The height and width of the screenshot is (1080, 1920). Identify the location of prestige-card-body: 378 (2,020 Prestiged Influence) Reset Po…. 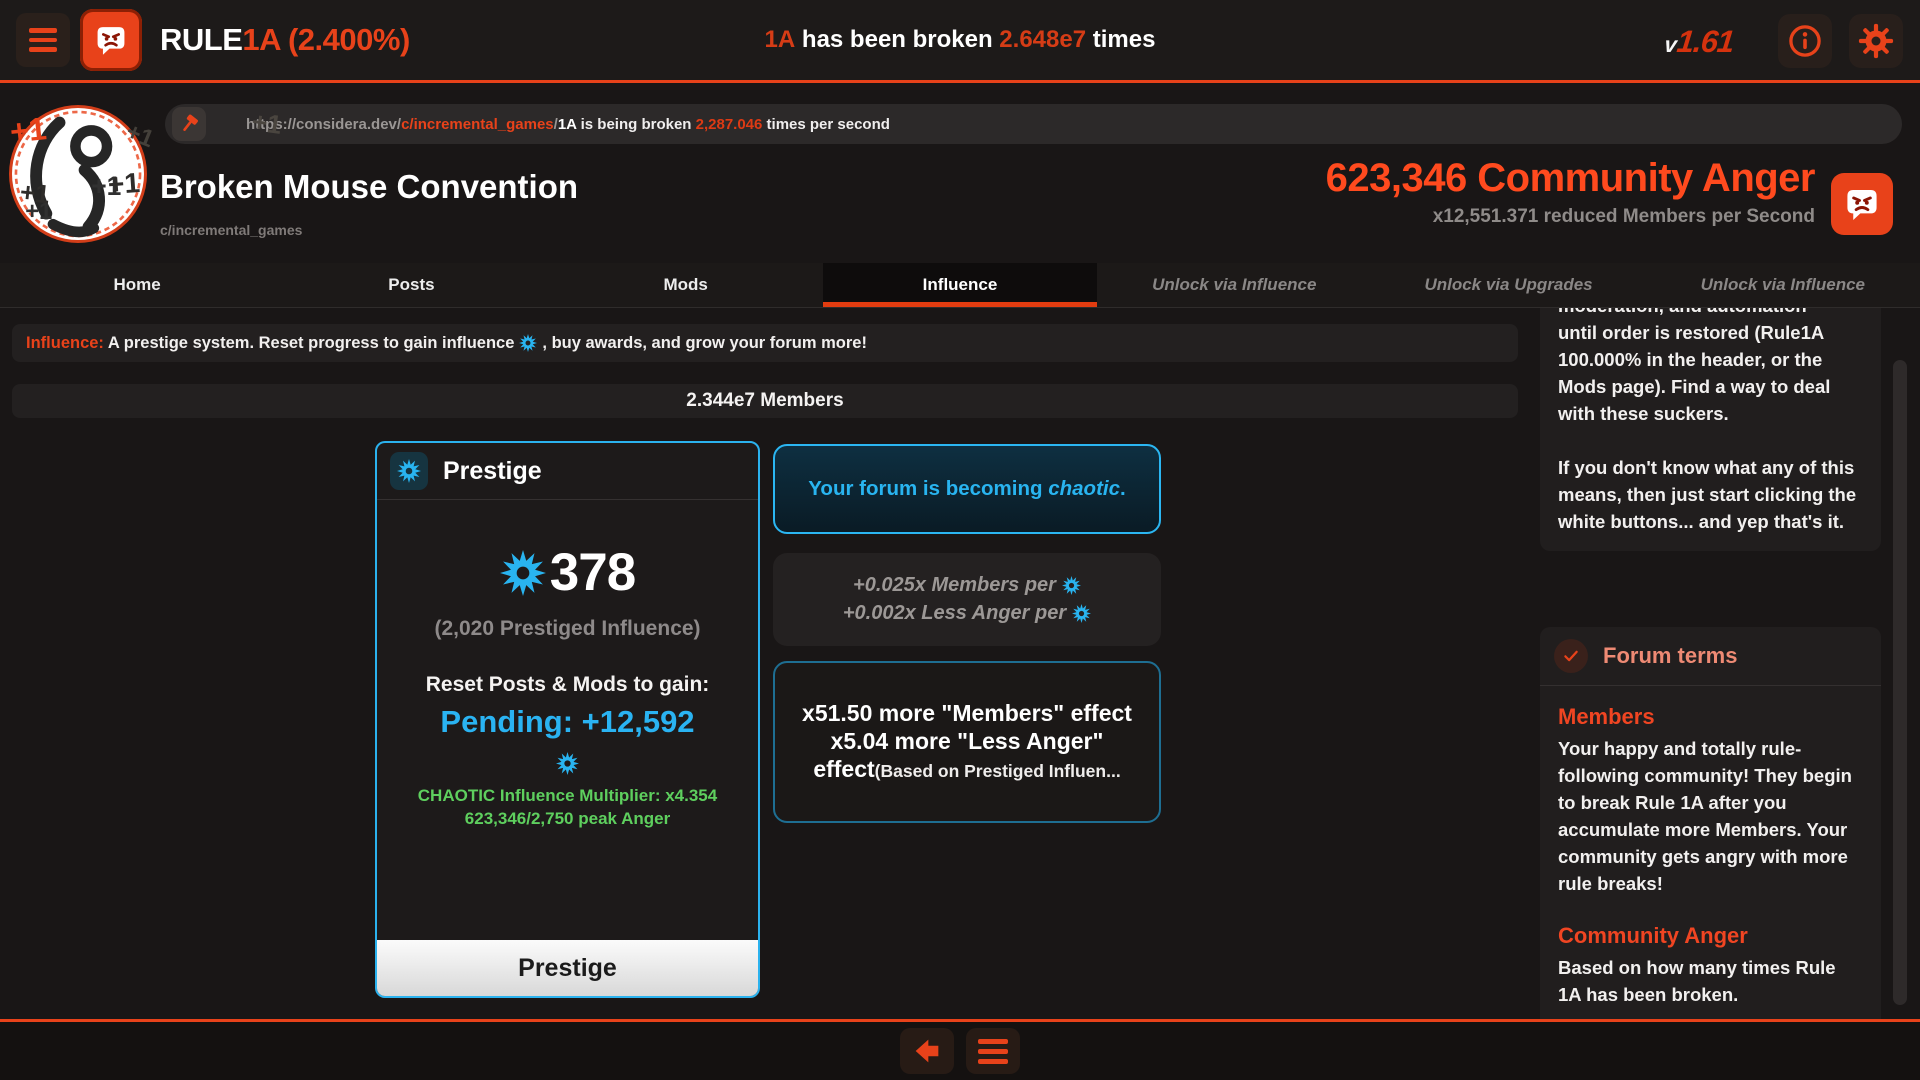
(567, 685).